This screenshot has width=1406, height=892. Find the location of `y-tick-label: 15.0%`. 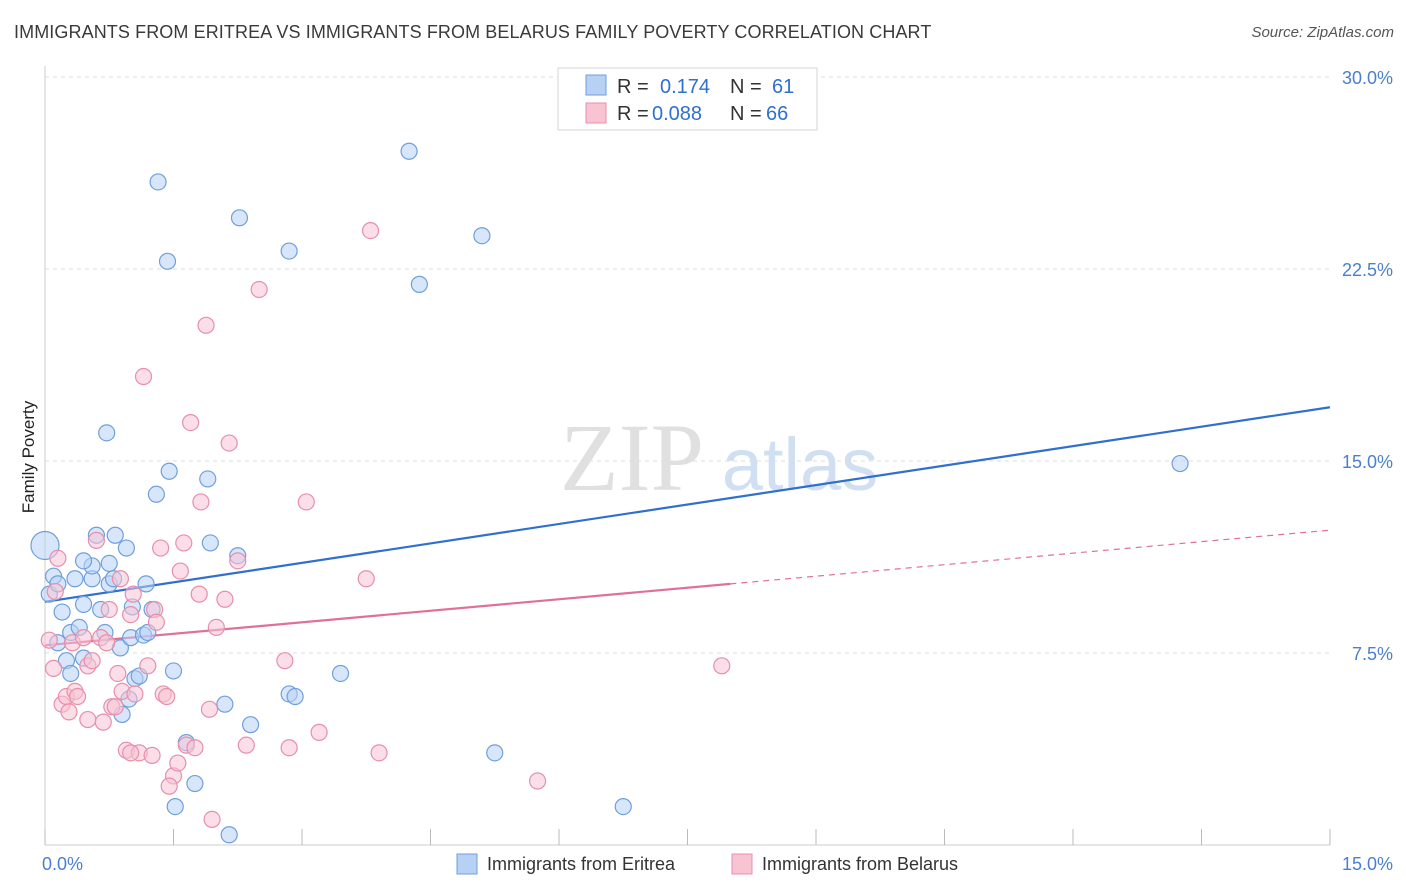

y-tick-label: 15.0% is located at coordinates (1367, 462).